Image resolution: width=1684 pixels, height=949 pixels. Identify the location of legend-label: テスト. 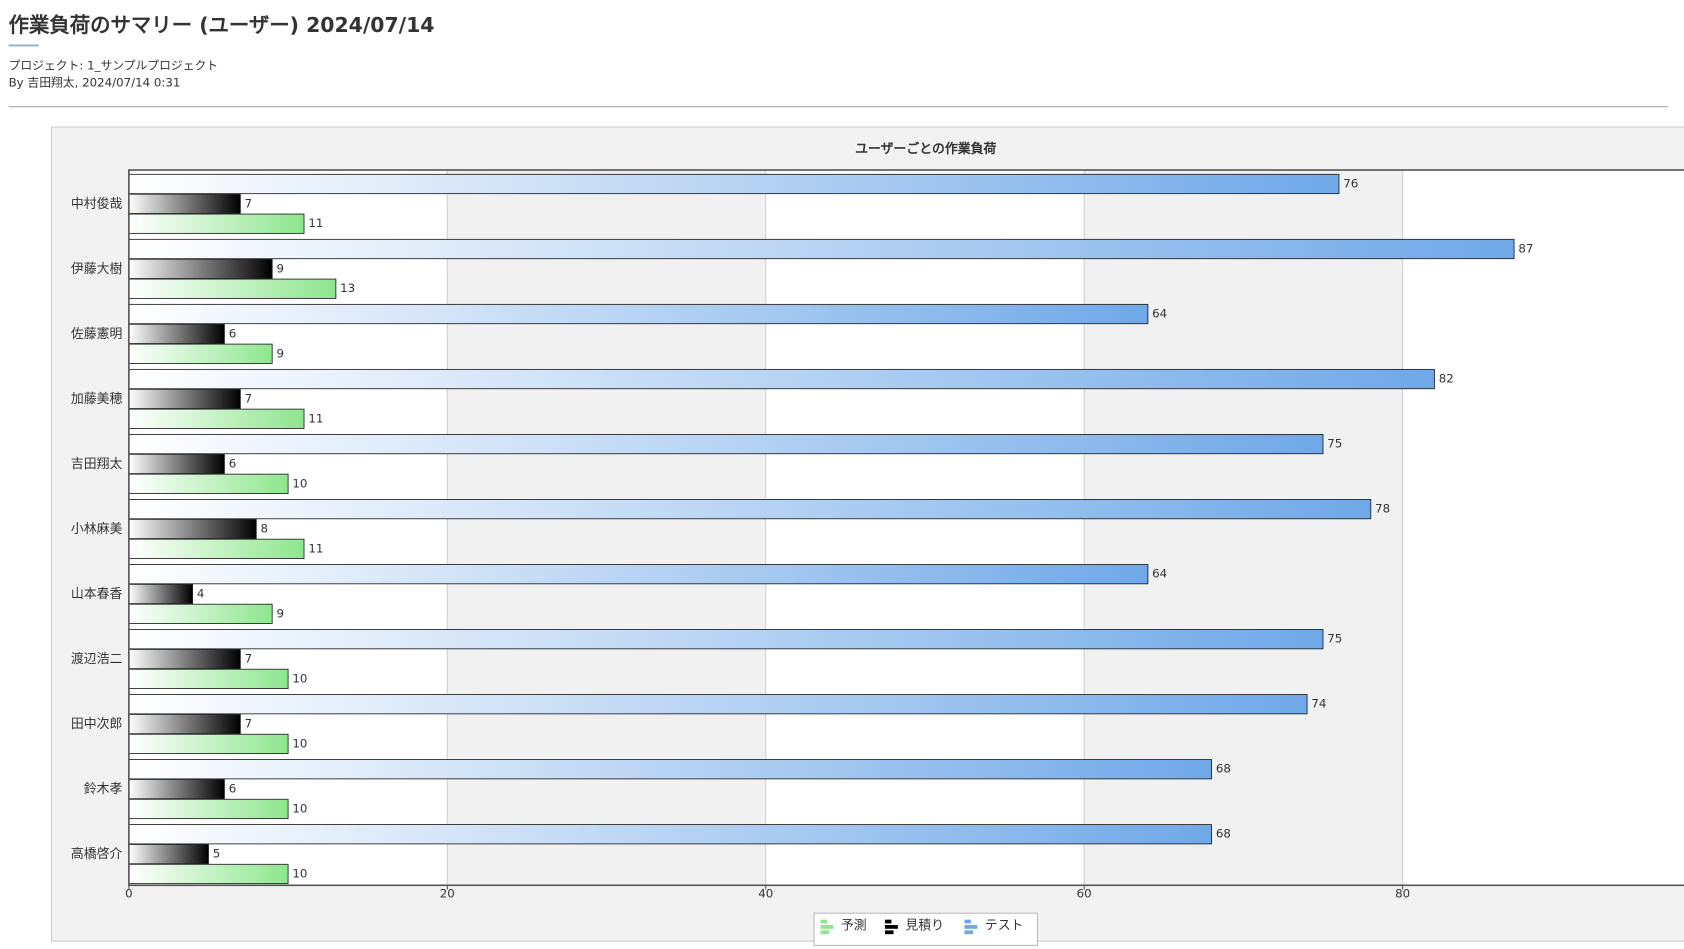
(1004, 926).